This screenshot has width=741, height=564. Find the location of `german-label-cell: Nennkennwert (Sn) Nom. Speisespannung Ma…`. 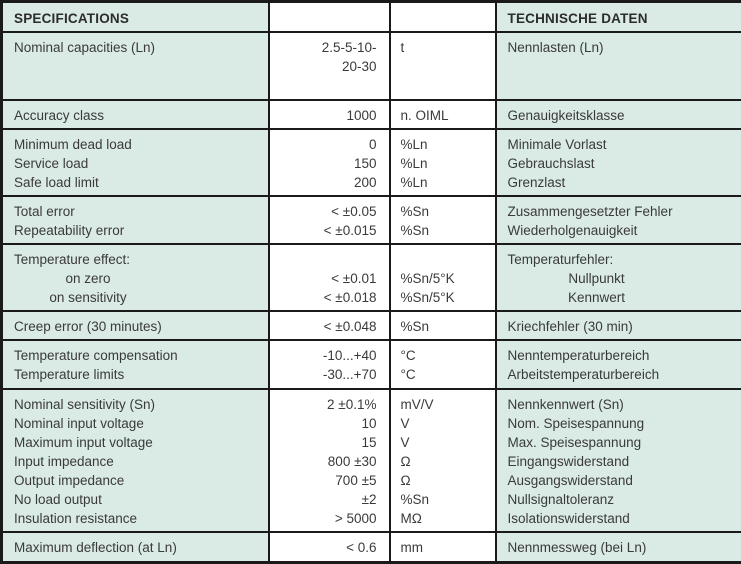

german-label-cell: Nennkennwert (Sn) Nom. Speisespannung Ma… is located at coordinates (618, 460).